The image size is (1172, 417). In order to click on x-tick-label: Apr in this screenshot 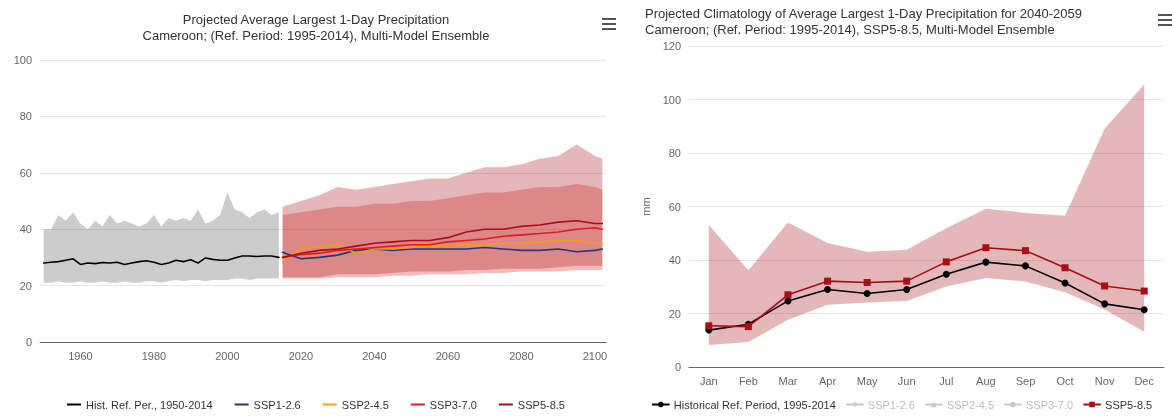, I will do `click(827, 380)`.